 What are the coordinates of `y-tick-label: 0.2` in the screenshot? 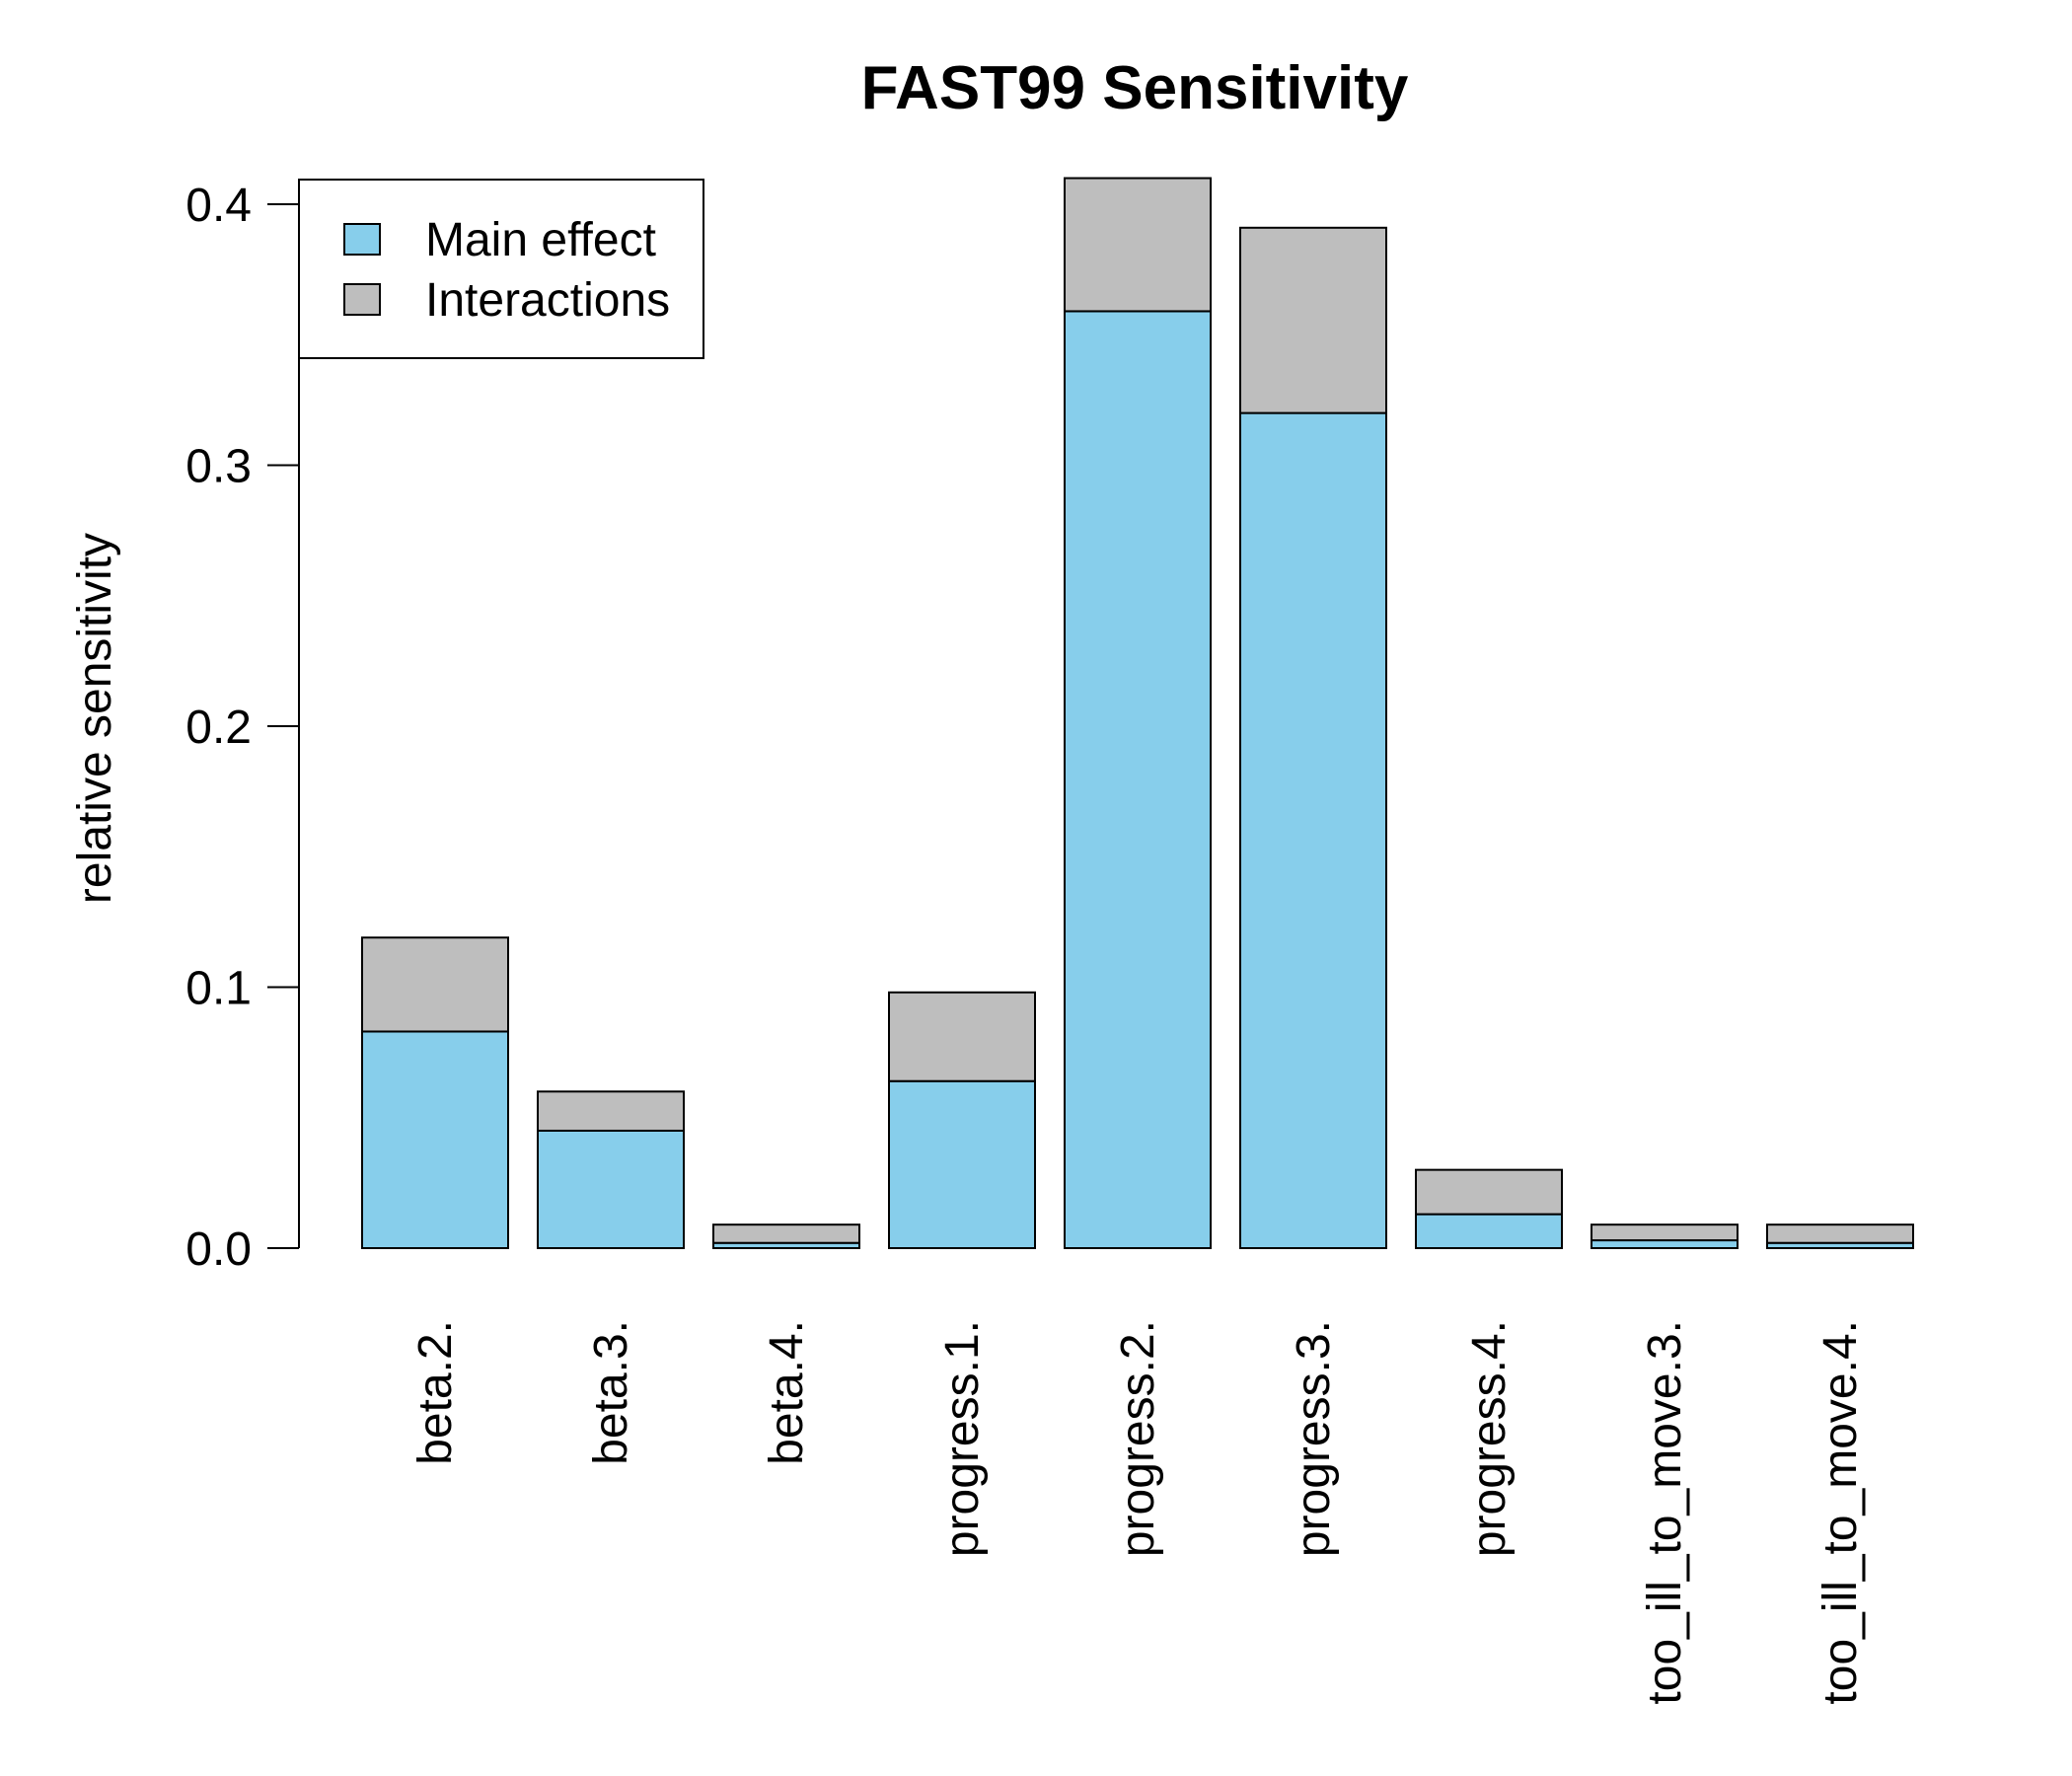 It's located at (218, 728).